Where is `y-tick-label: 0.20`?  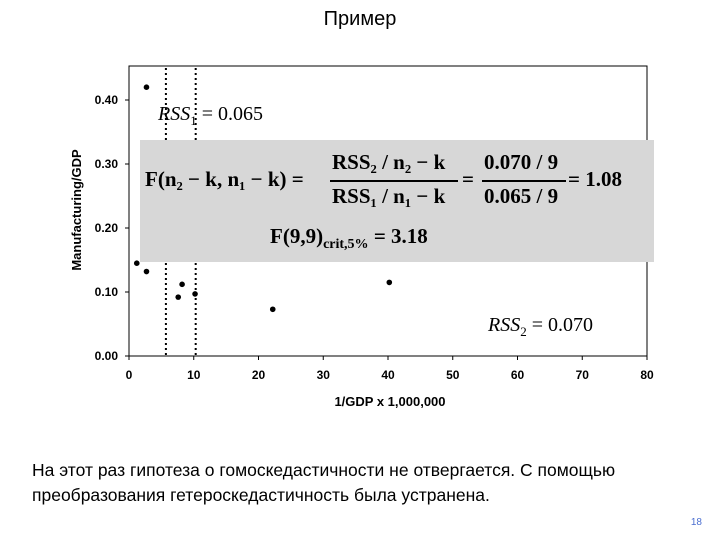
y-tick-label: 0.20 is located at coordinates (107, 228).